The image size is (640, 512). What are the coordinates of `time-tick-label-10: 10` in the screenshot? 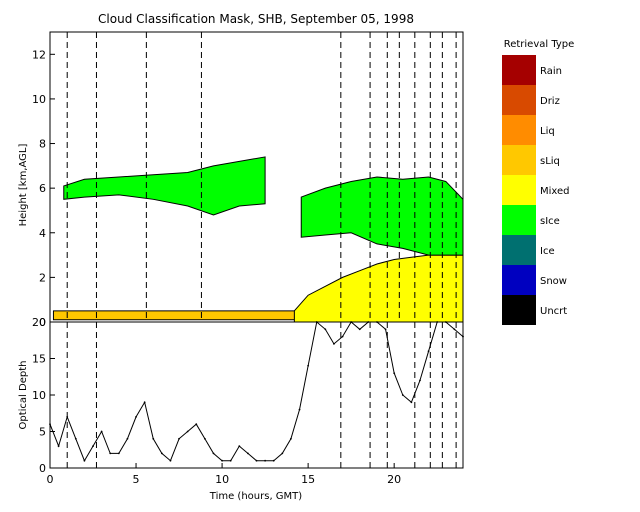 It's located at (222, 479).